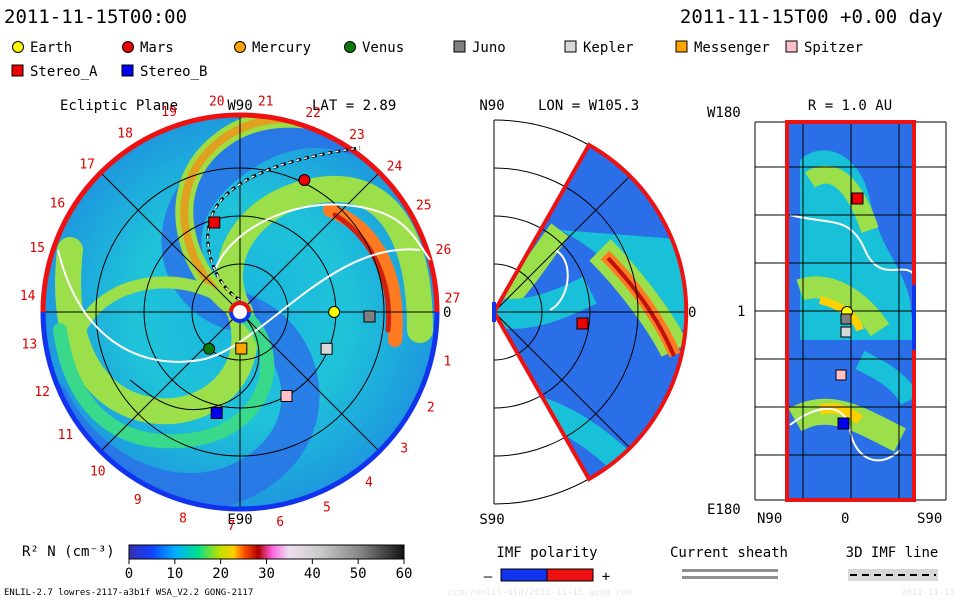  What do you see at coordinates (588, 106) in the screenshot?
I see `meridional-lon-label: LON = W105.3` at bounding box center [588, 106].